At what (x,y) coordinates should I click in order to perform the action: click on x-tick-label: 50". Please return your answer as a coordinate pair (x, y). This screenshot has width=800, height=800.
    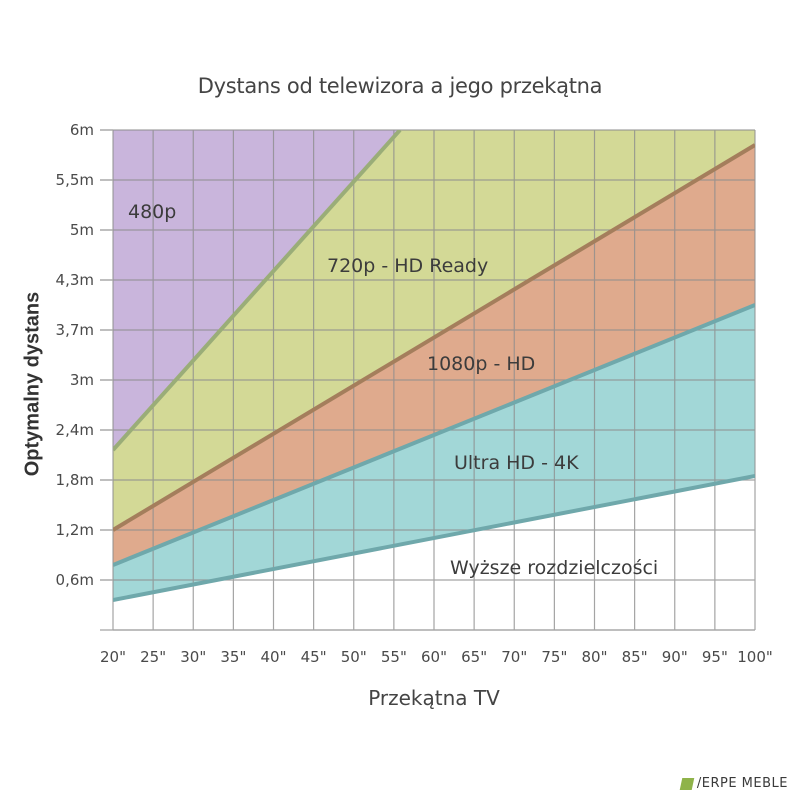
    Looking at the image, I should click on (354, 657).